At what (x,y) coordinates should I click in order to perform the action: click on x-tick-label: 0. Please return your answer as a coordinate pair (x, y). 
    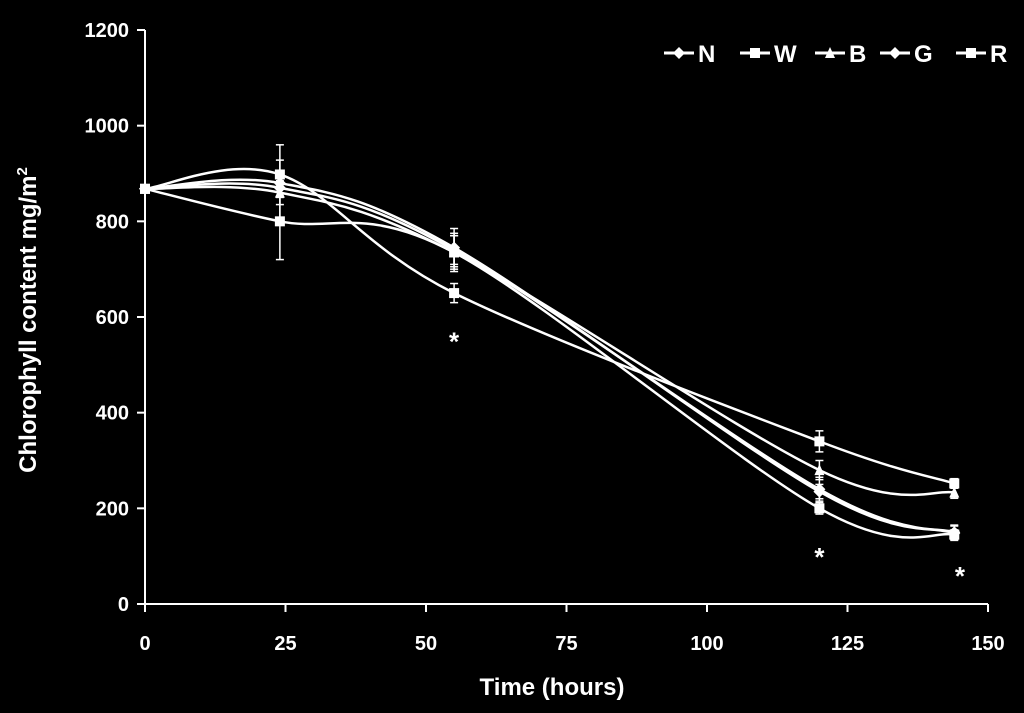
    Looking at the image, I should click on (144, 644).